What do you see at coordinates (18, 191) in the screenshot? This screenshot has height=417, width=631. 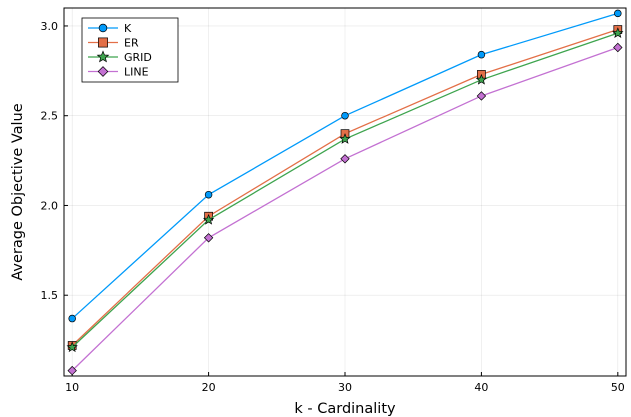 I see `y-axis-label: Average Objective Value` at bounding box center [18, 191].